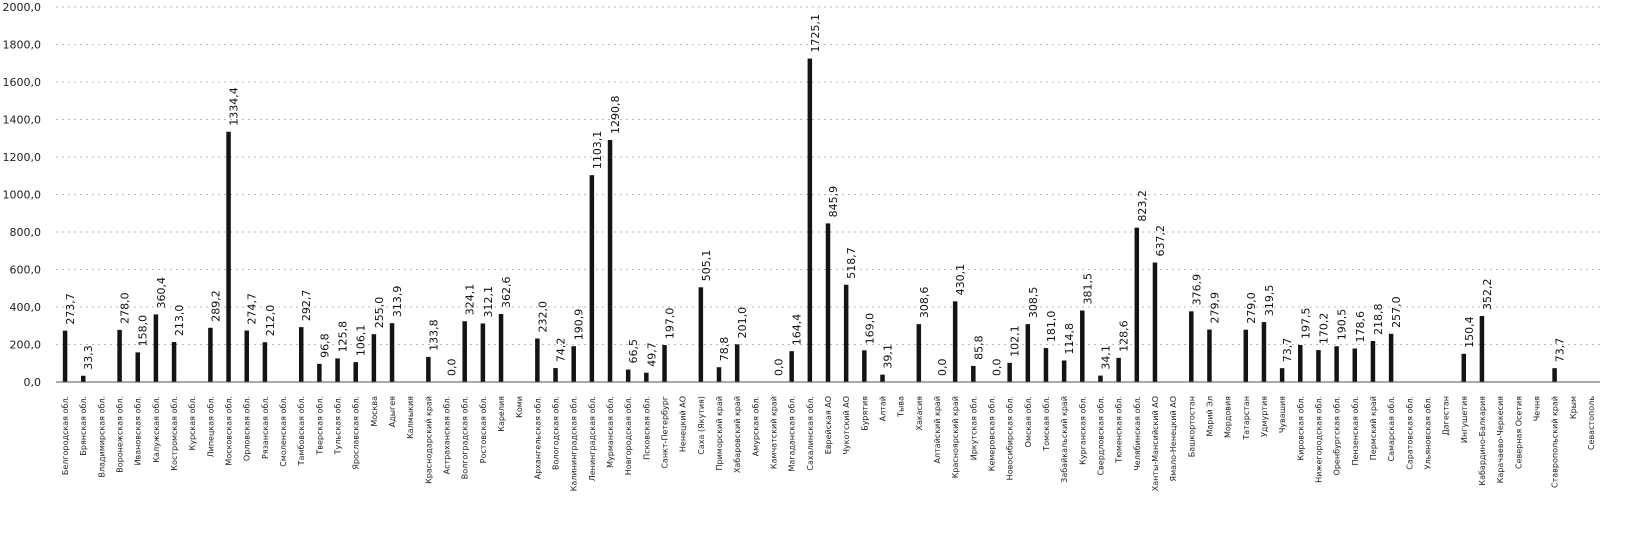  What do you see at coordinates (1046, 424) in the screenshot?
I see `x-tick-label: Томская обл.` at bounding box center [1046, 424].